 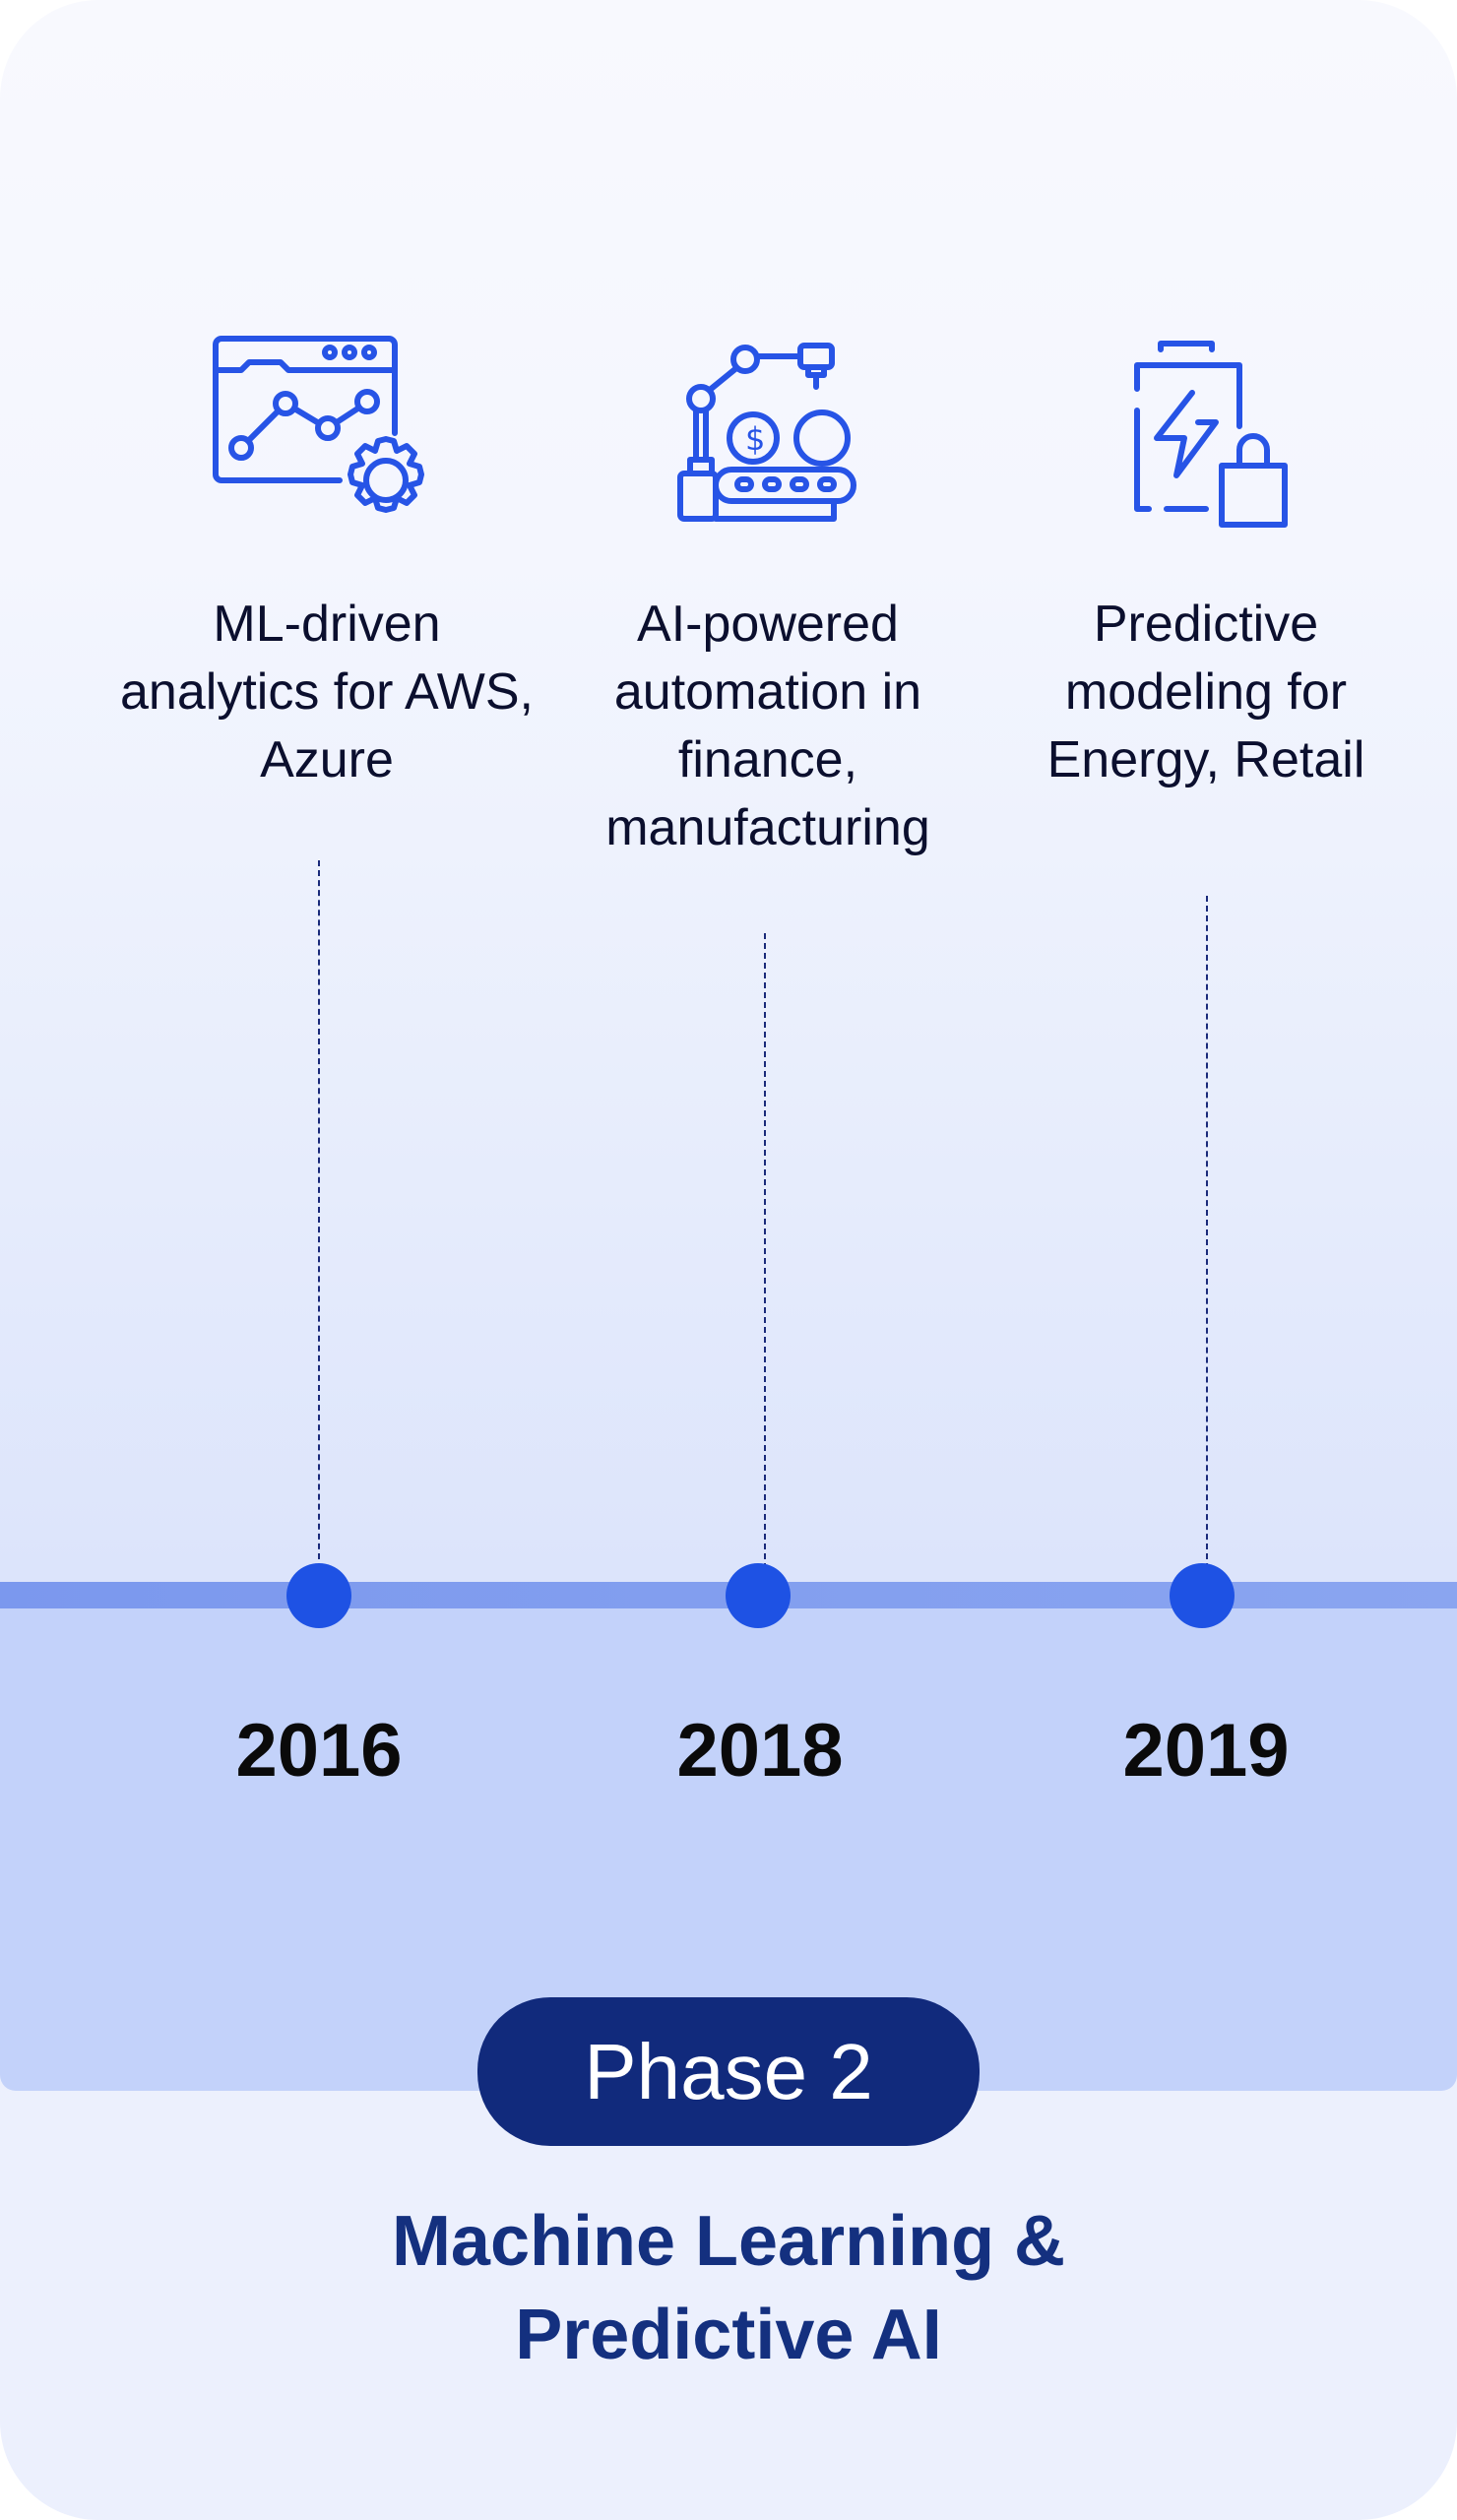 I want to click on energy-battery-retail-icon, so click(x=1211, y=434).